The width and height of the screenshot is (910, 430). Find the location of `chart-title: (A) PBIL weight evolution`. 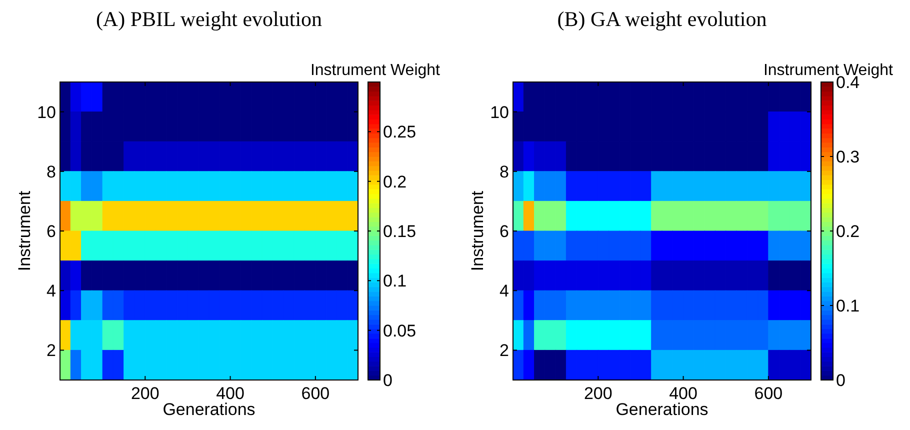

chart-title: (A) PBIL weight evolution is located at coordinates (209, 19).